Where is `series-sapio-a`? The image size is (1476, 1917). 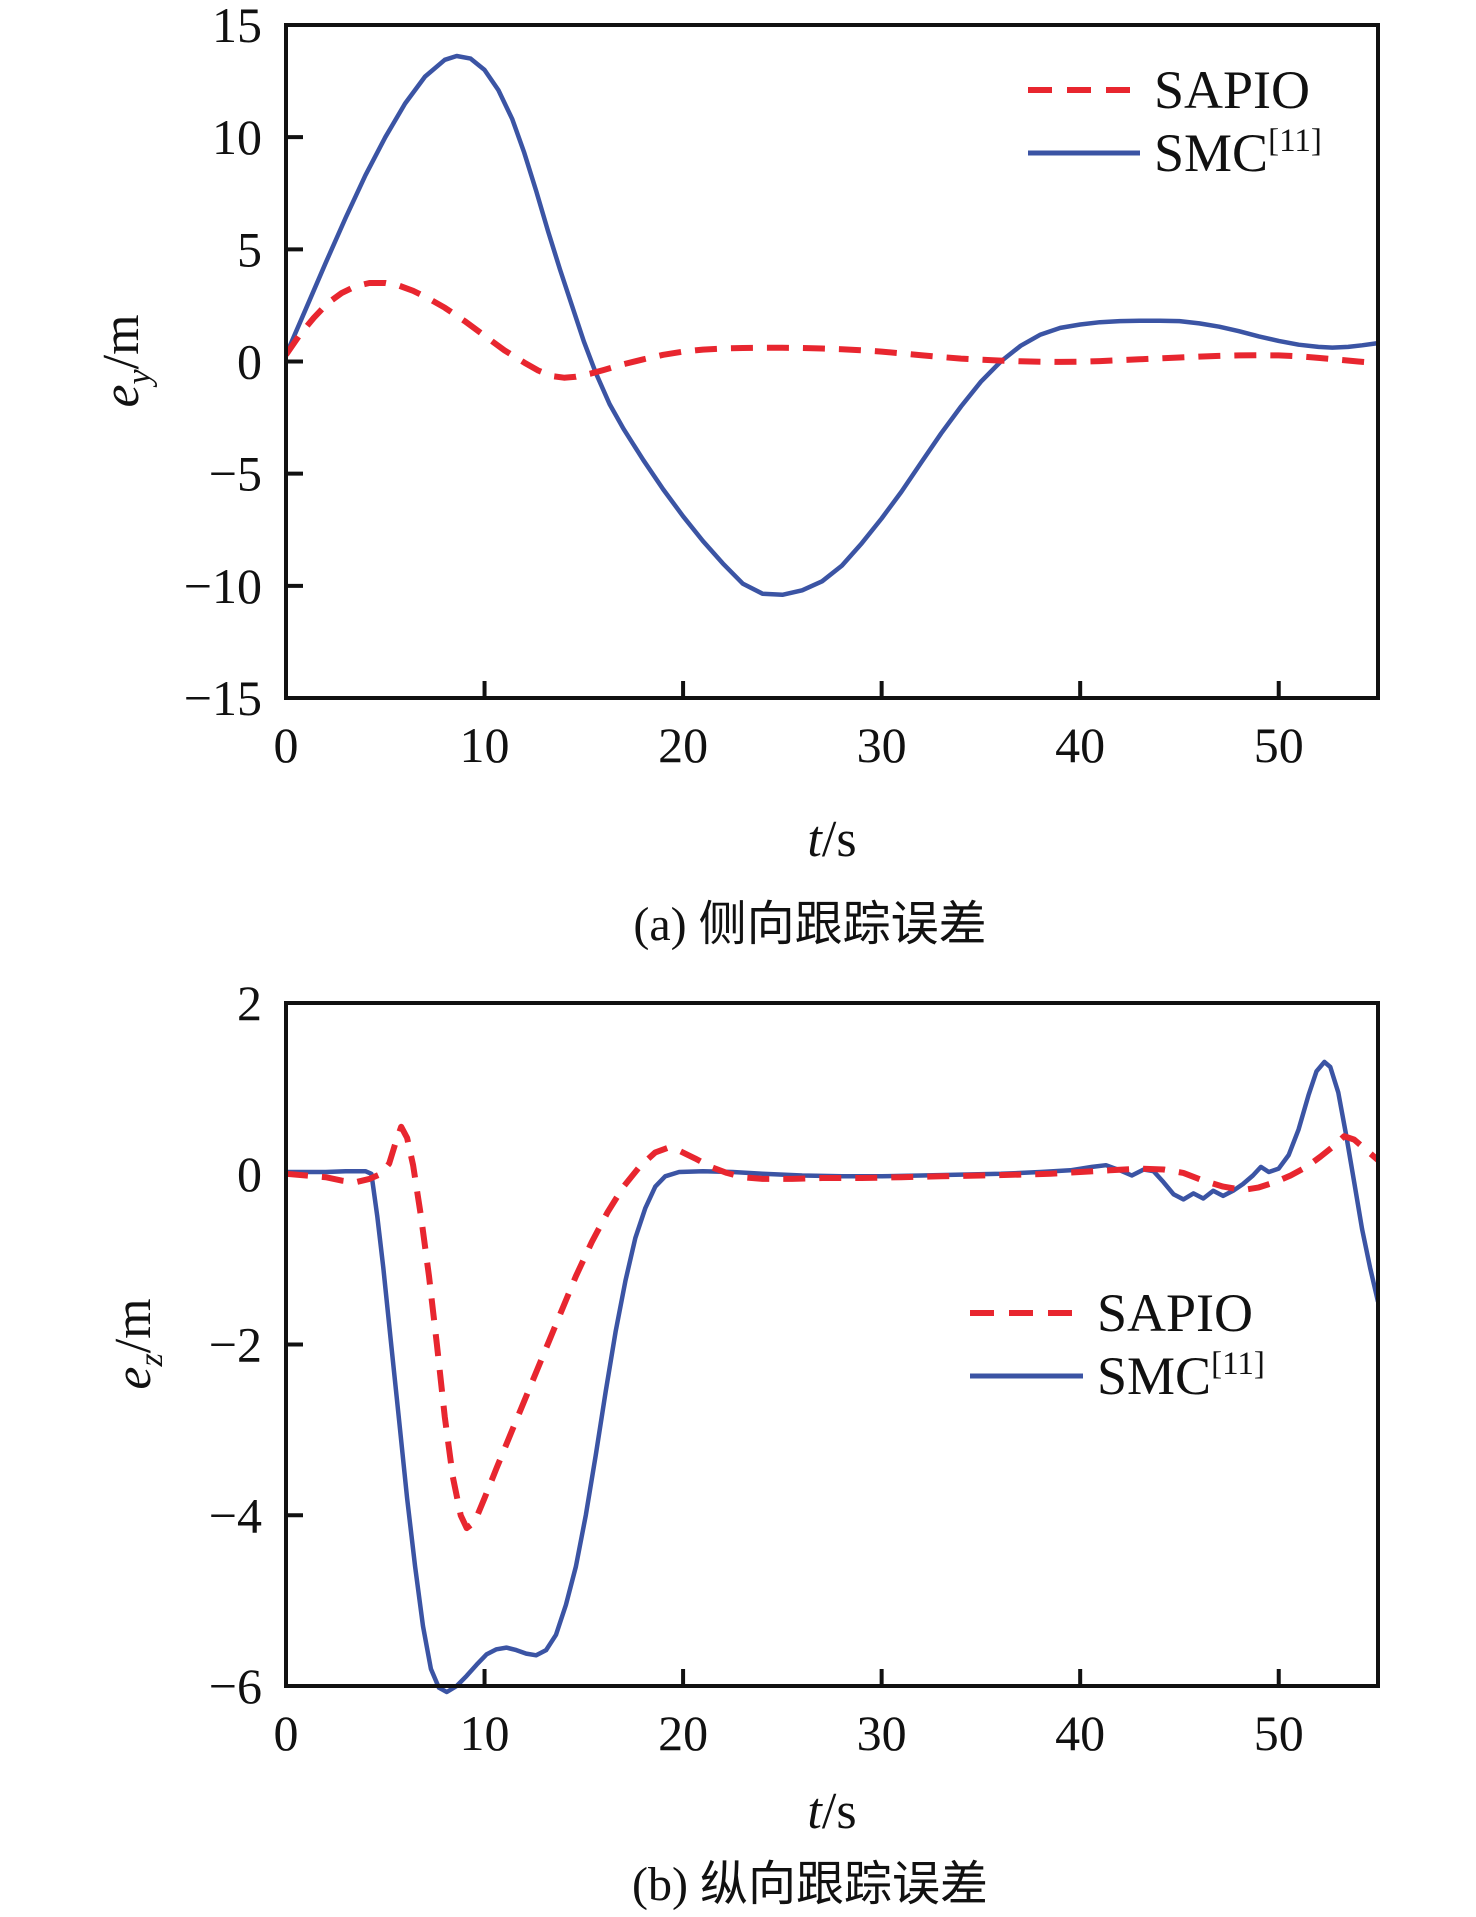 series-sapio-a is located at coordinates (831, 330).